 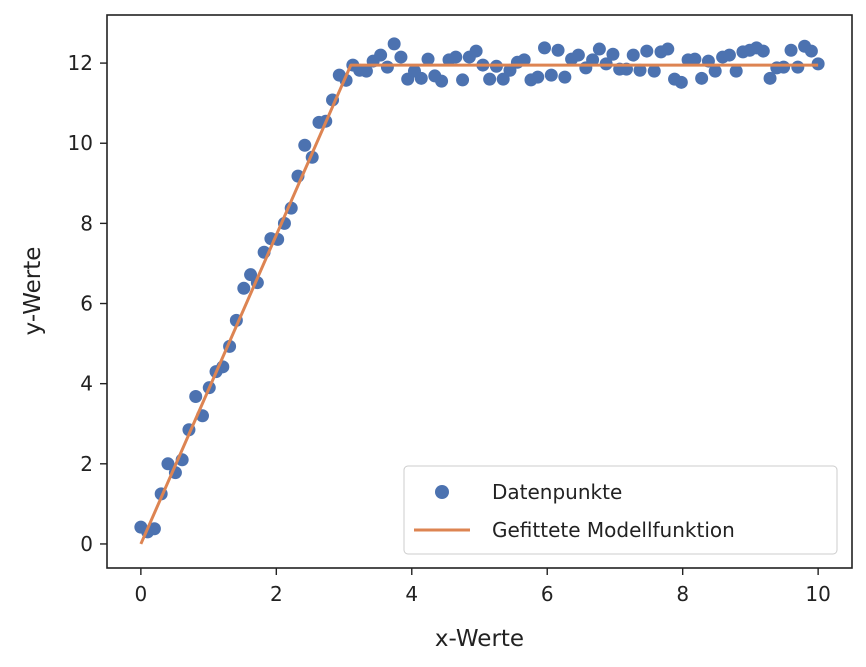 I want to click on legend-label-datenpunkte: Datenpunkte, so click(x=557, y=492).